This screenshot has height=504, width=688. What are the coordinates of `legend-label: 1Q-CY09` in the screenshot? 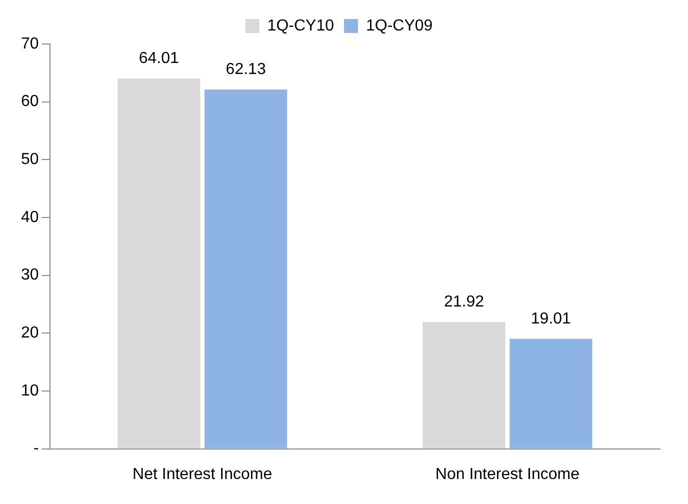 It's located at (399, 25).